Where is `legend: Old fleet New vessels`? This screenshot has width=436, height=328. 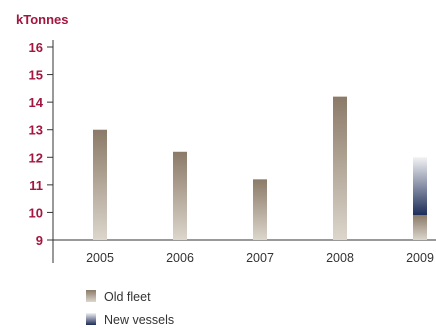
legend: Old fleet New vessels is located at coordinates (130, 308).